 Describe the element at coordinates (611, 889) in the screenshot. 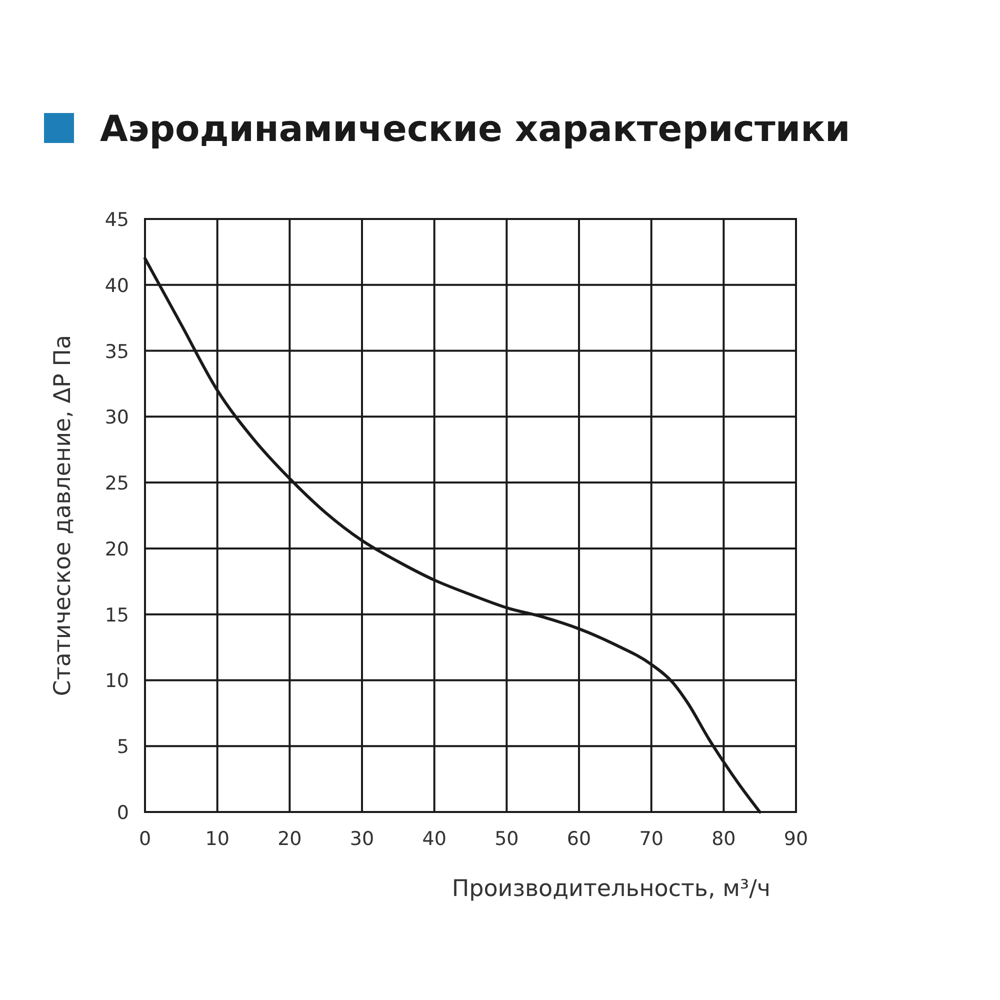

I see `x-axis-title: Производительность, м³/ч` at that location.